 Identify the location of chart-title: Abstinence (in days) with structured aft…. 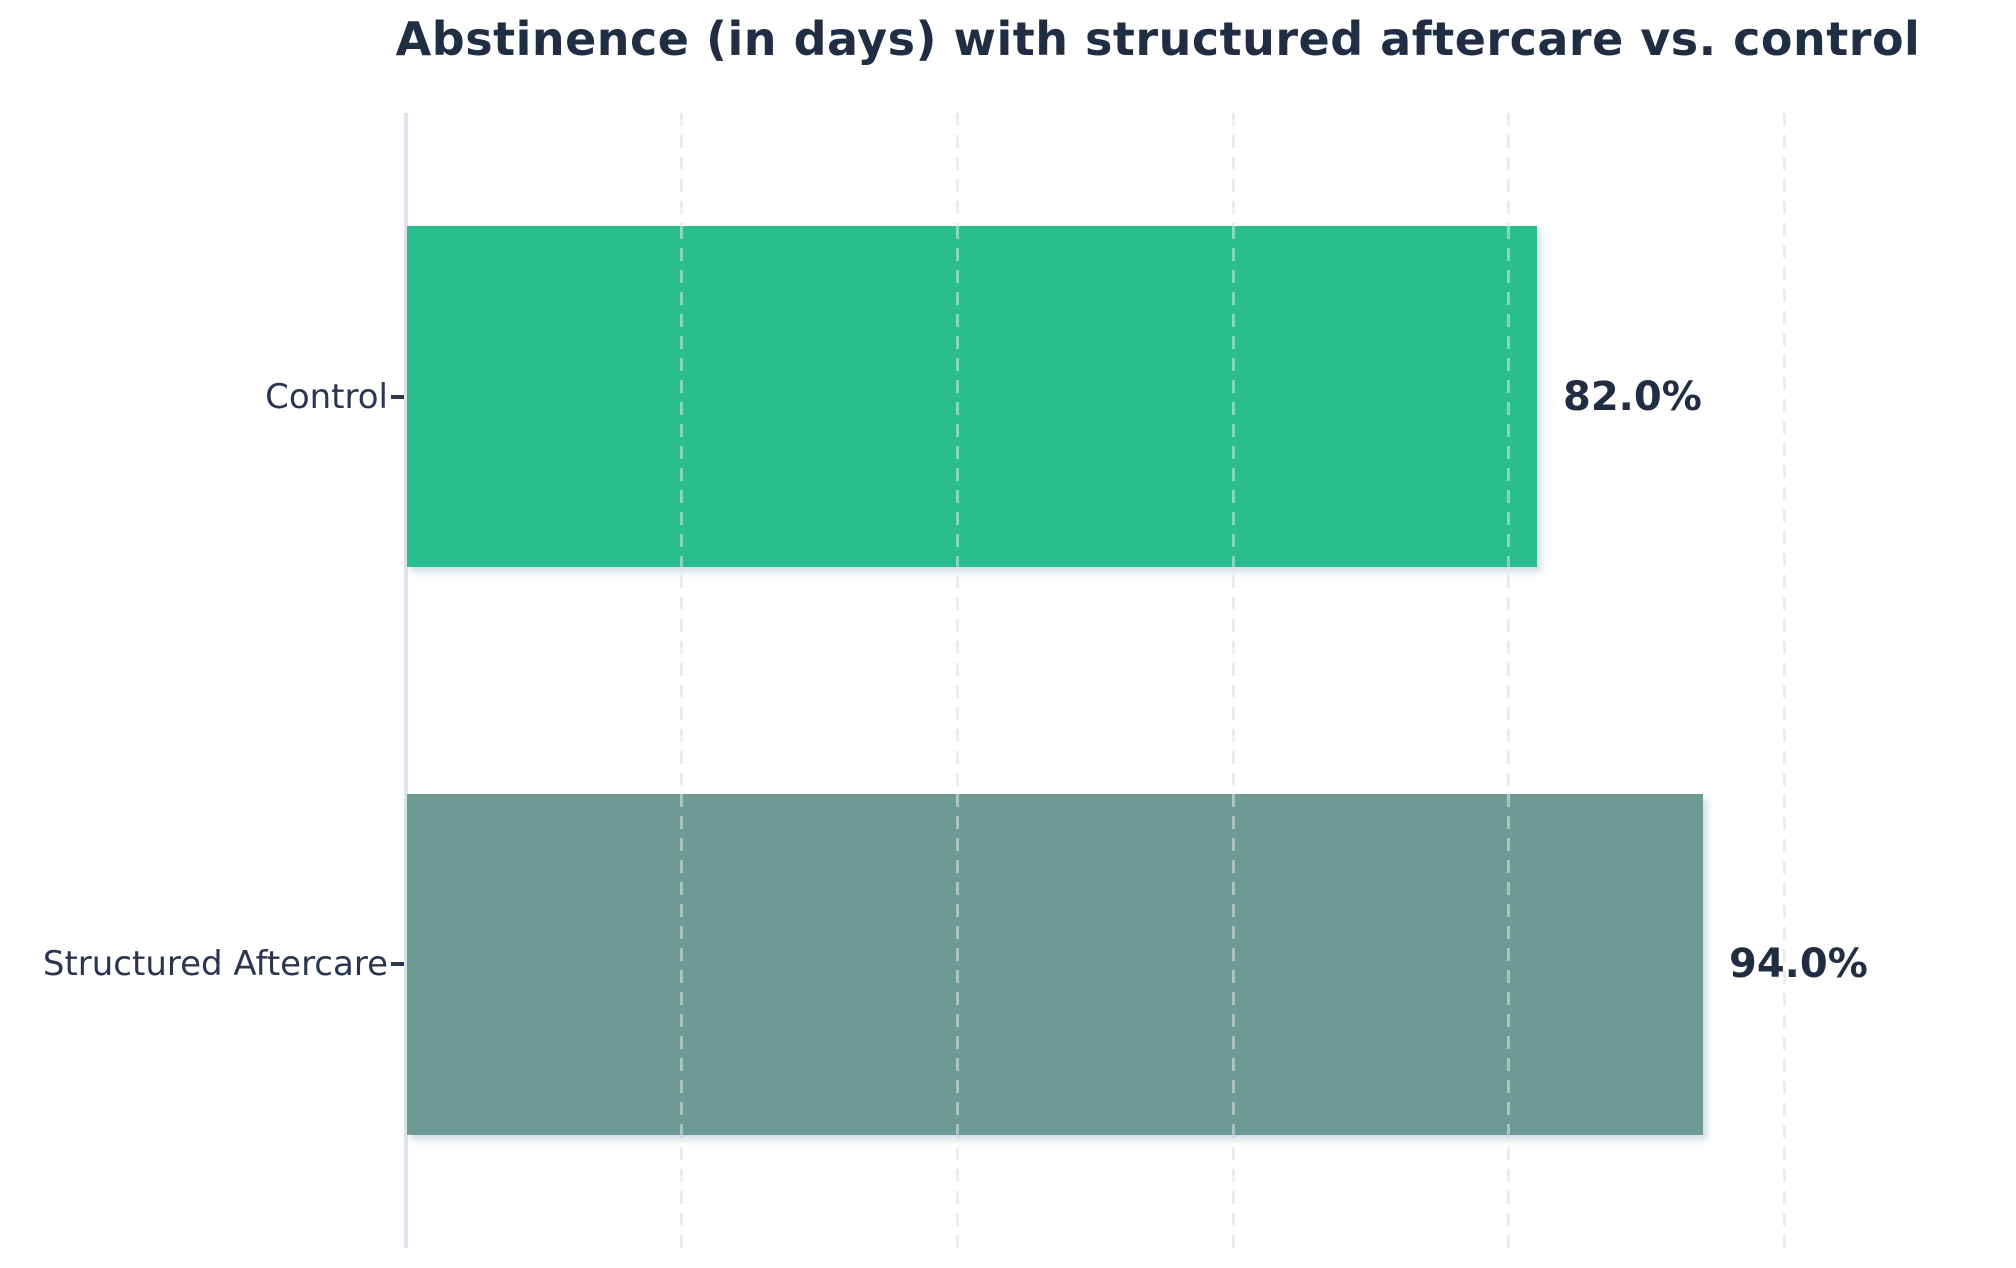
(1158, 39).